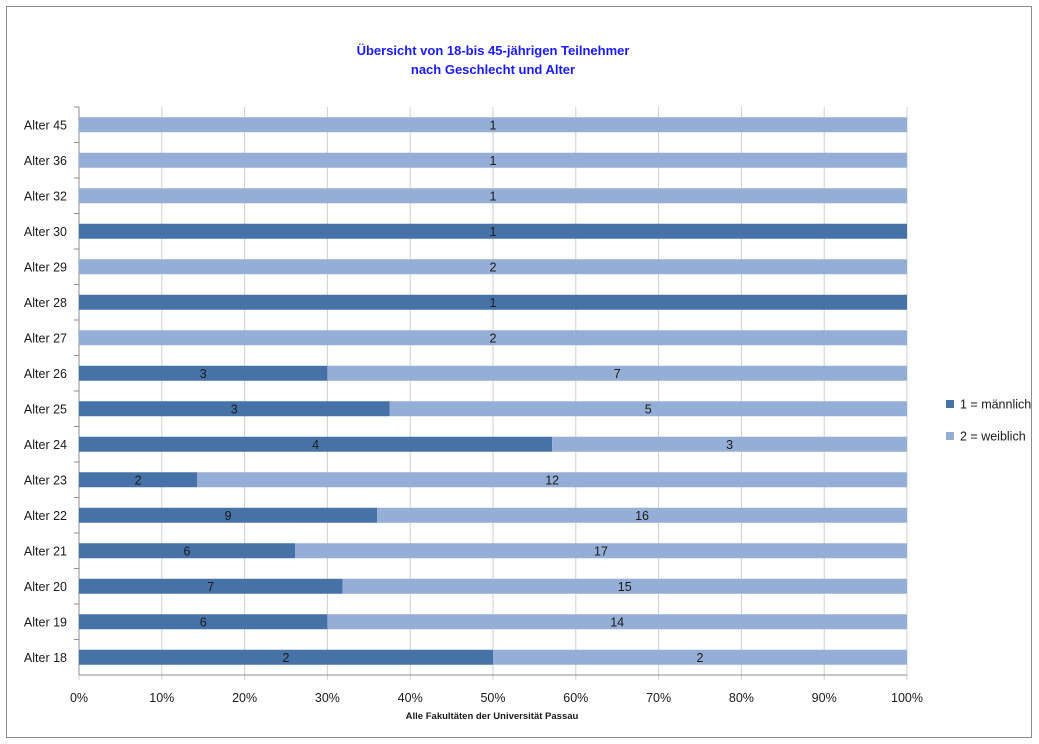 This screenshot has width=1039, height=744. Describe the element at coordinates (492, 698) in the screenshot. I see `x-tick-label: 50%` at that location.